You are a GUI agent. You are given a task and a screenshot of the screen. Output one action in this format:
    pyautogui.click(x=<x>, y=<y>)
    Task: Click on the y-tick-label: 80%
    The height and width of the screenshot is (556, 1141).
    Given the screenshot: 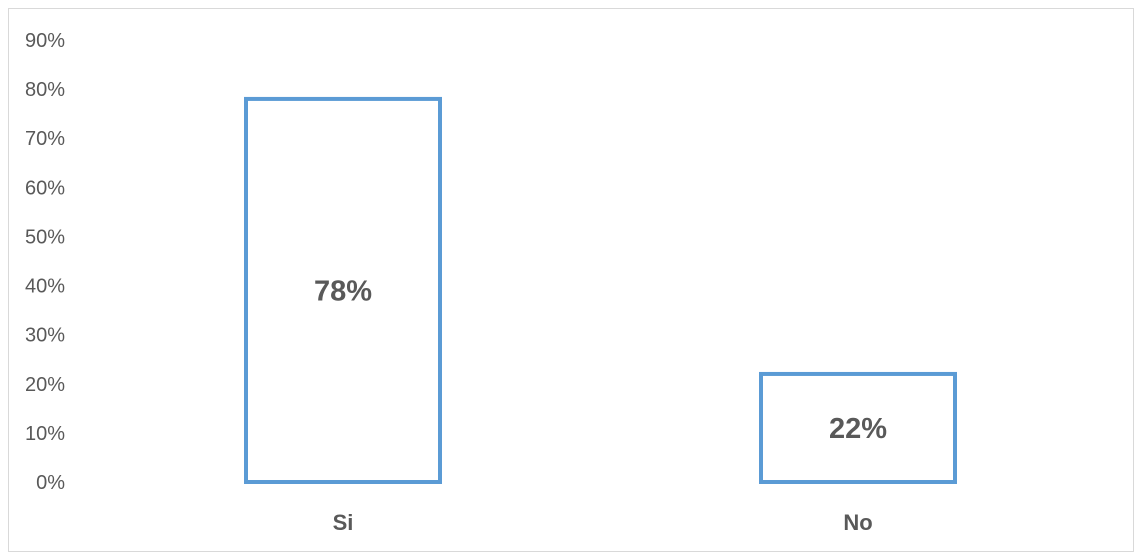 What is the action you would take?
    pyautogui.click(x=45, y=90)
    